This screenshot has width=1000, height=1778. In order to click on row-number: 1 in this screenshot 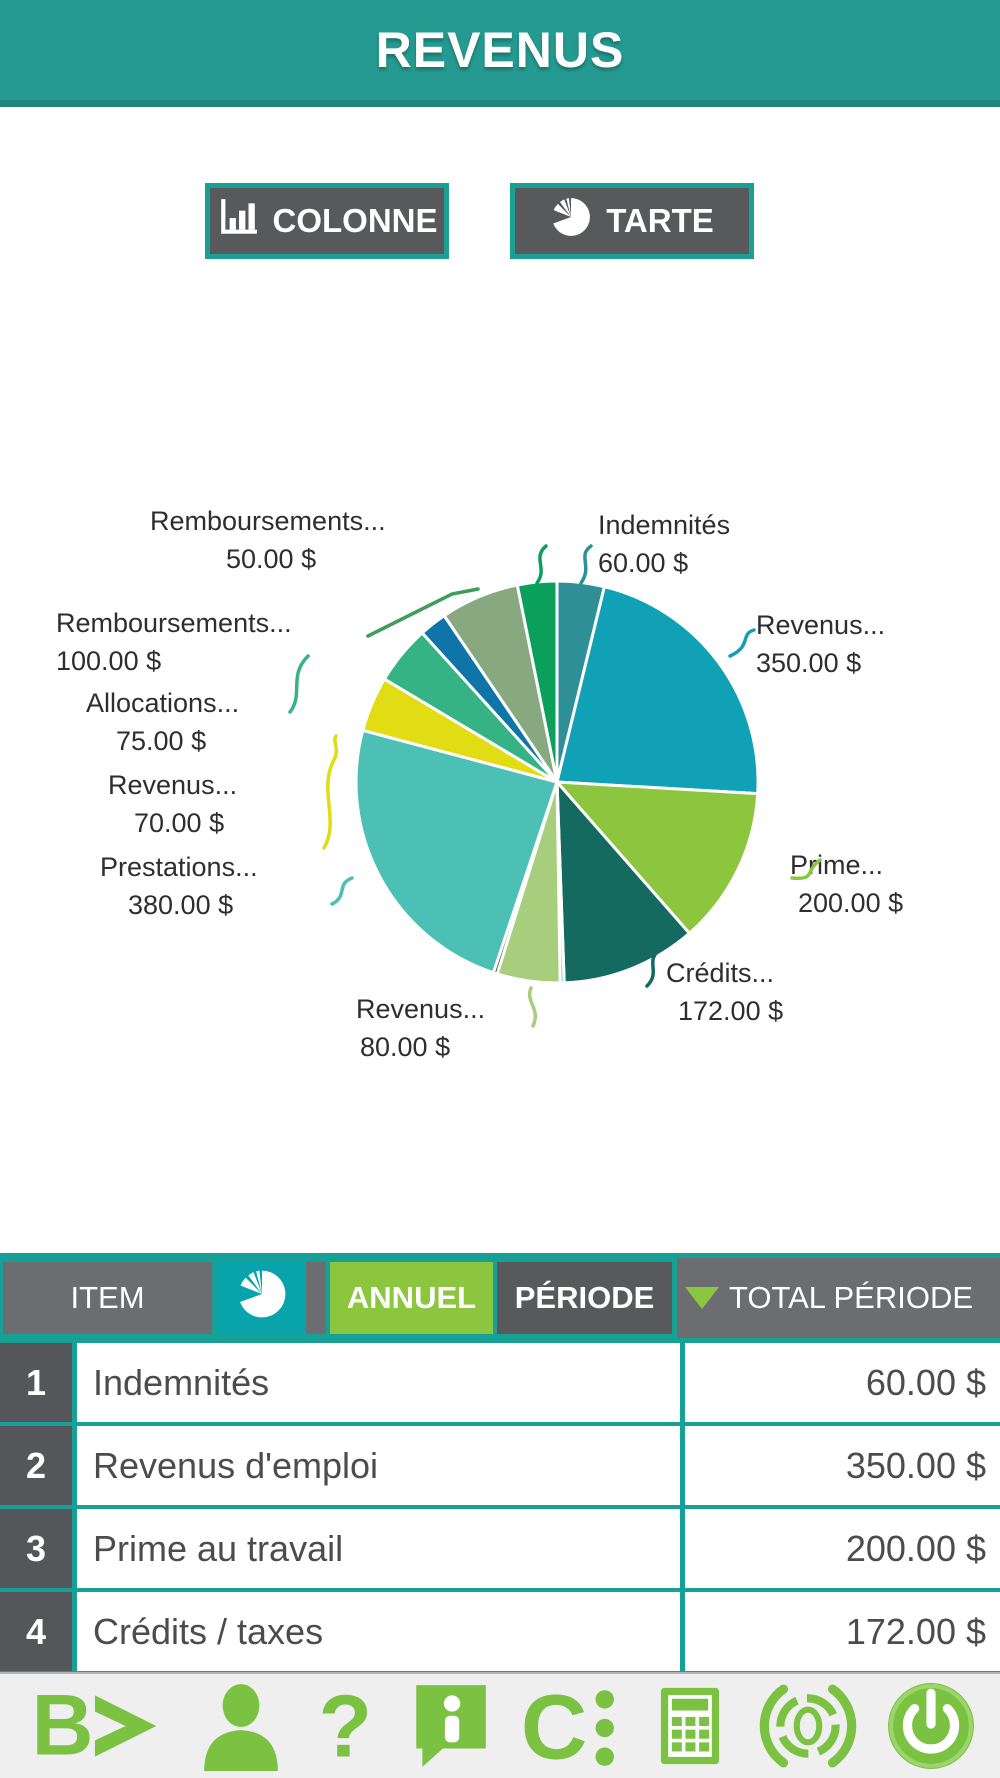, I will do `click(38, 1382)`.